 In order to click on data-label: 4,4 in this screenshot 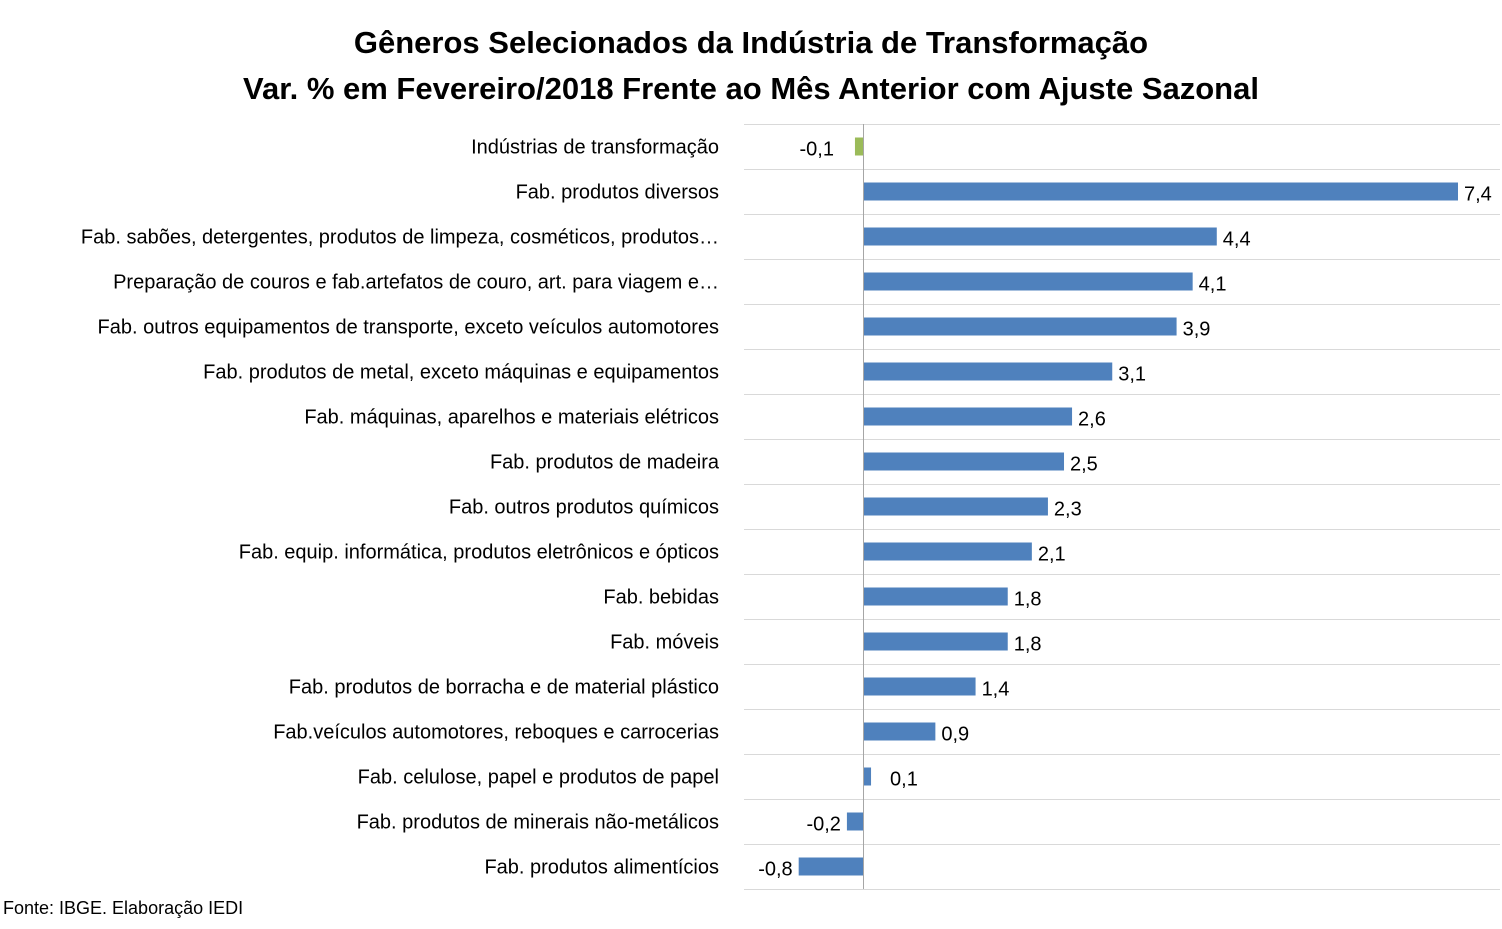, I will do `click(1237, 240)`.